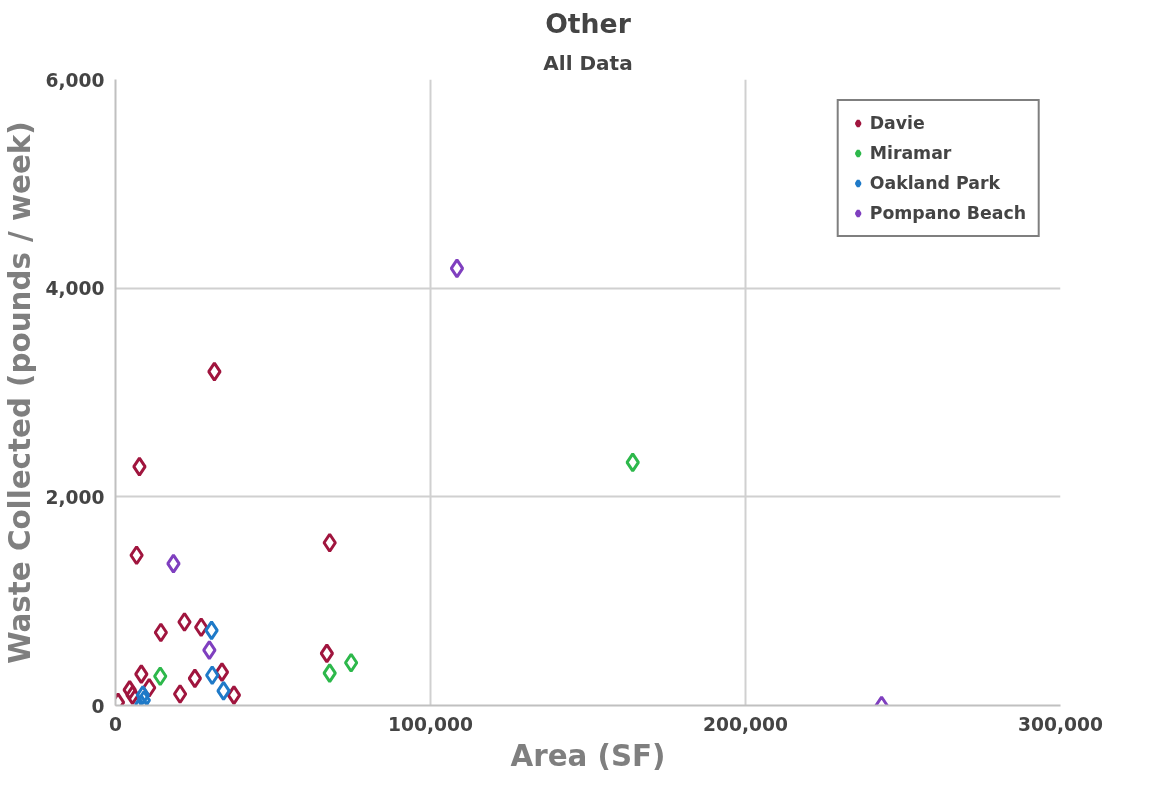 The width and height of the screenshot is (1152, 785). I want to click on x-axis-title: Area (SF), so click(588, 755).